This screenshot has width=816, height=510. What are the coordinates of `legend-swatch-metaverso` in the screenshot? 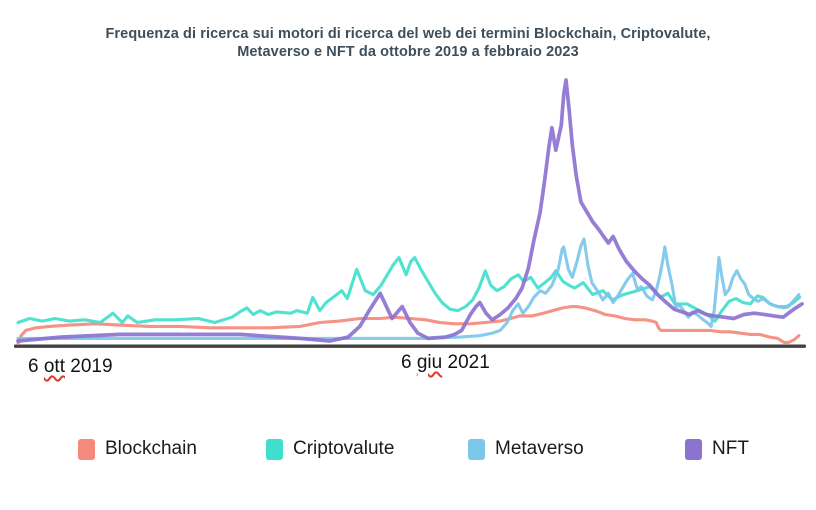 It's located at (476, 449).